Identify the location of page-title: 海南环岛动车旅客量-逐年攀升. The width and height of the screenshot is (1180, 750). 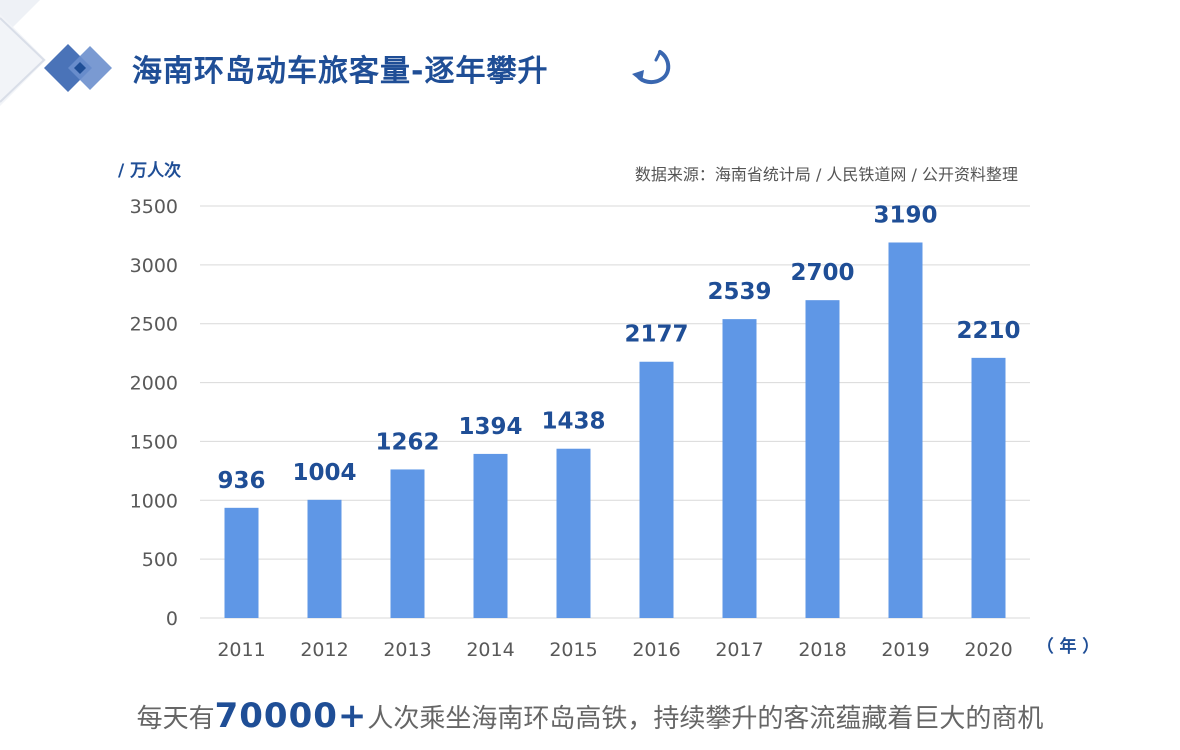
(340, 71).